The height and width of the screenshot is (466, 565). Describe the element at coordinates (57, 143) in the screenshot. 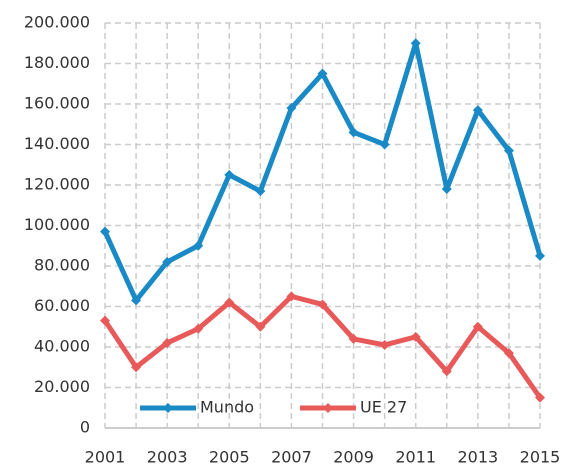

I see `y-tick-label: 140.000` at that location.